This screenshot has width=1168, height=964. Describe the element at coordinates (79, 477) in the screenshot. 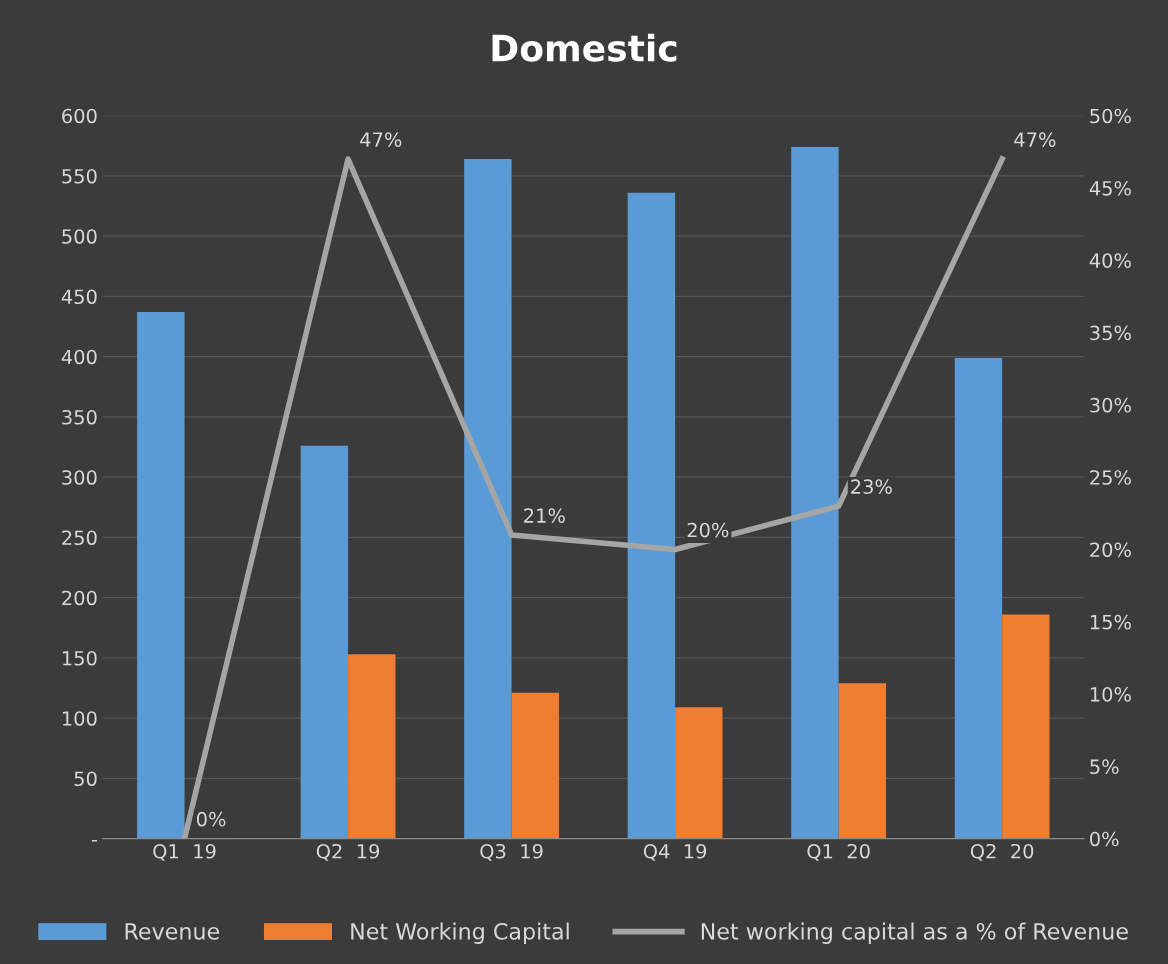

I see `y-tick-label: 300` at that location.